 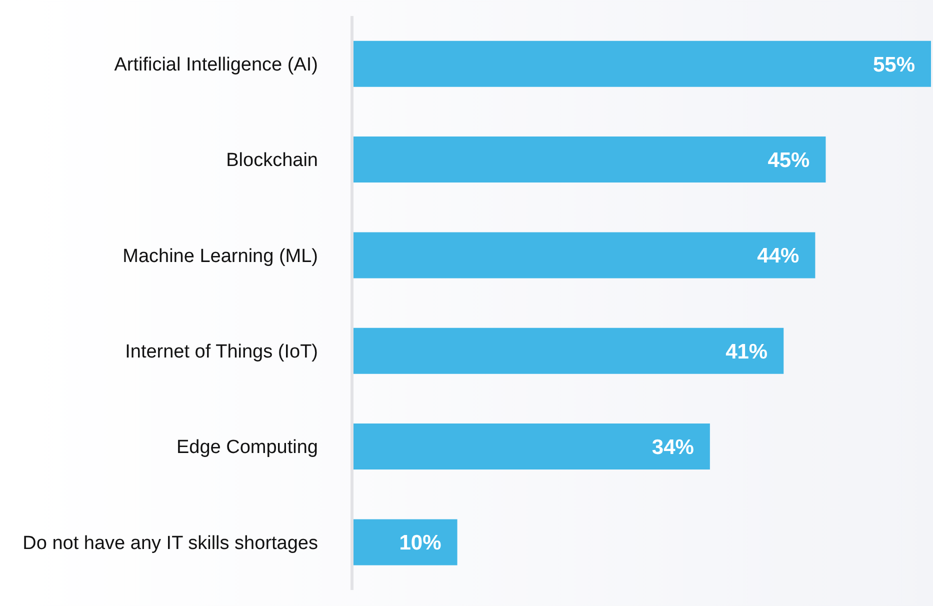 I want to click on data-label: 34%, so click(x=673, y=447).